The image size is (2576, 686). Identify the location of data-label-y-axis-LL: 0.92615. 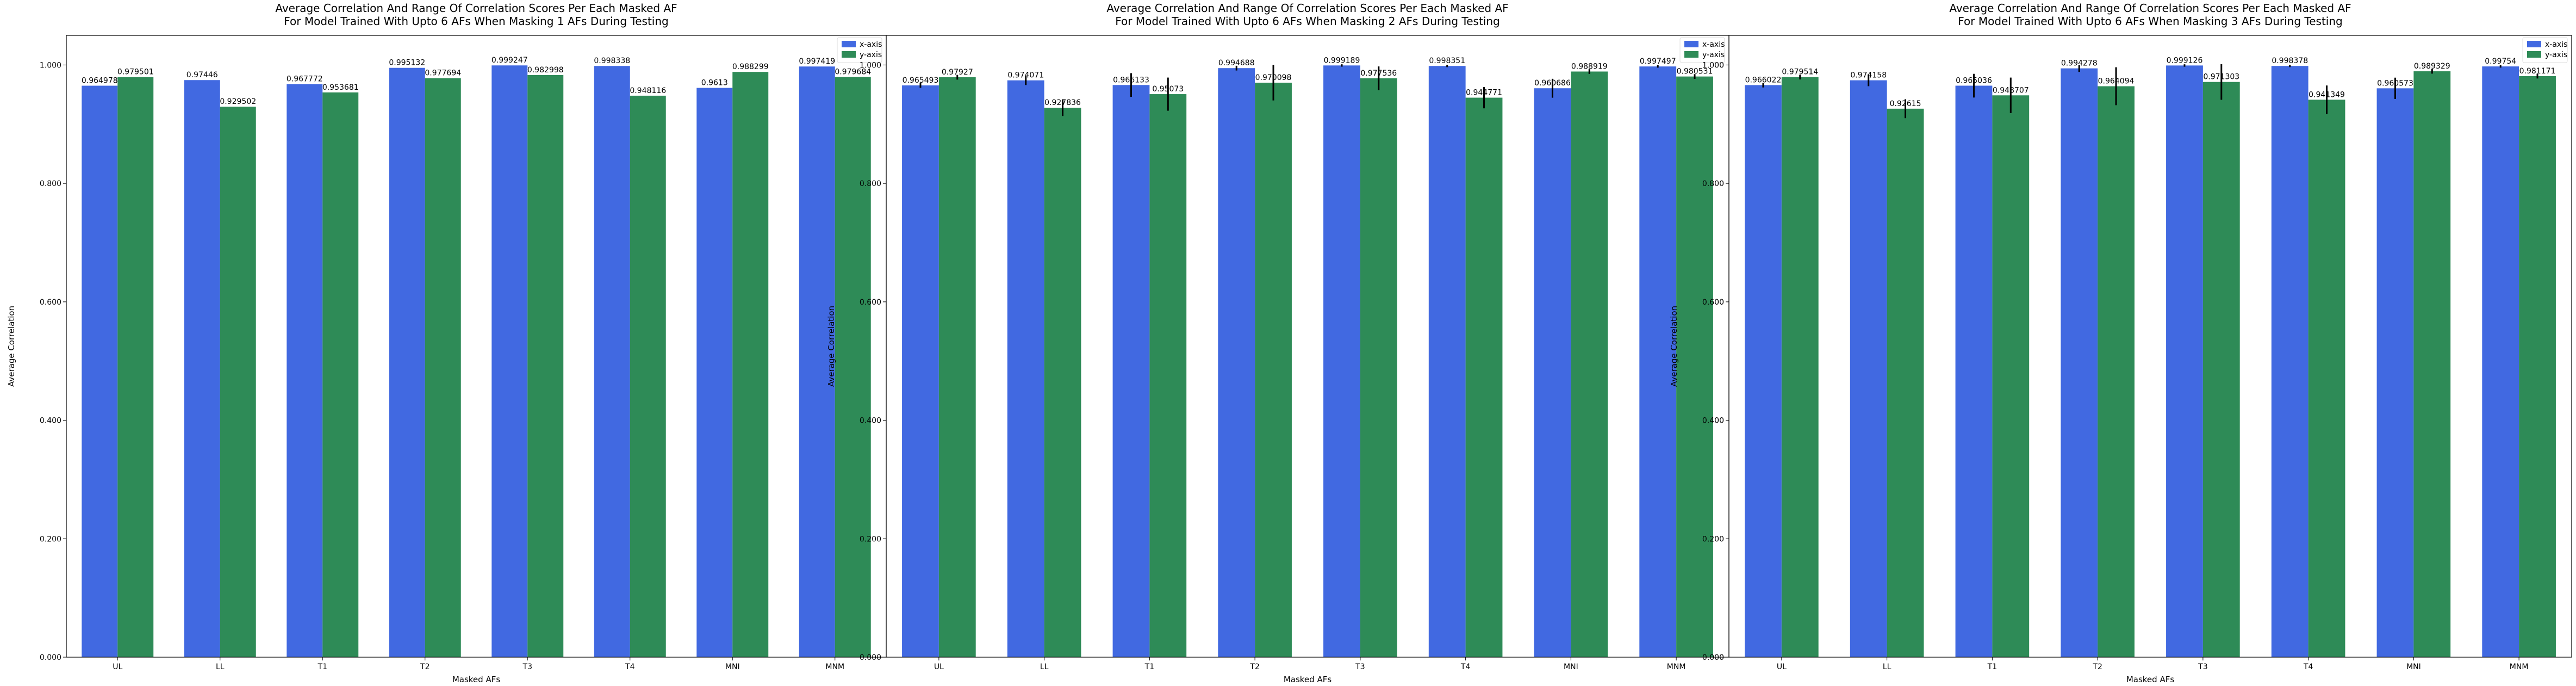
(1905, 104).